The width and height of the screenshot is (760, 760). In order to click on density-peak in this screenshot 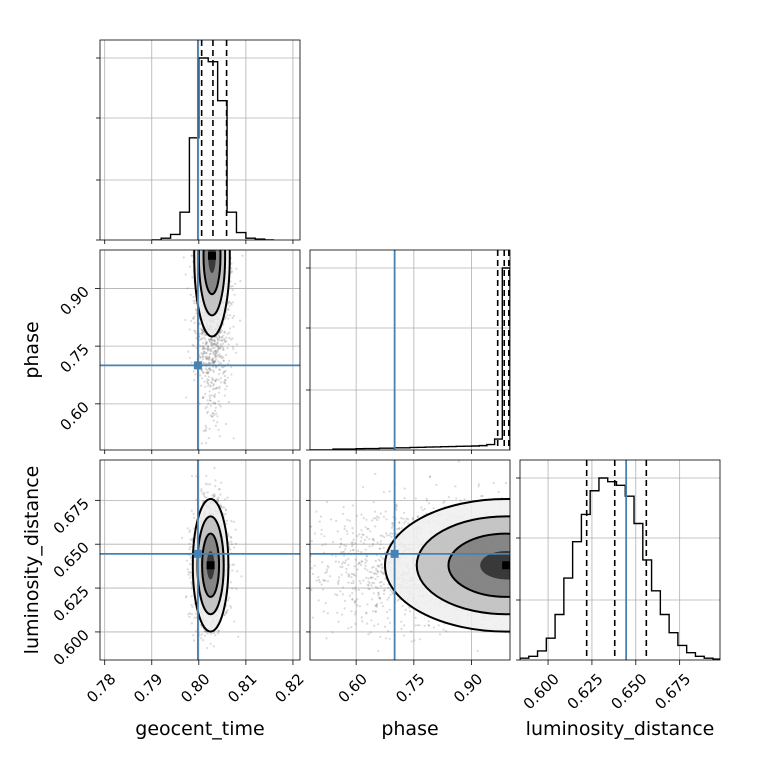, I will do `click(212, 255)`.